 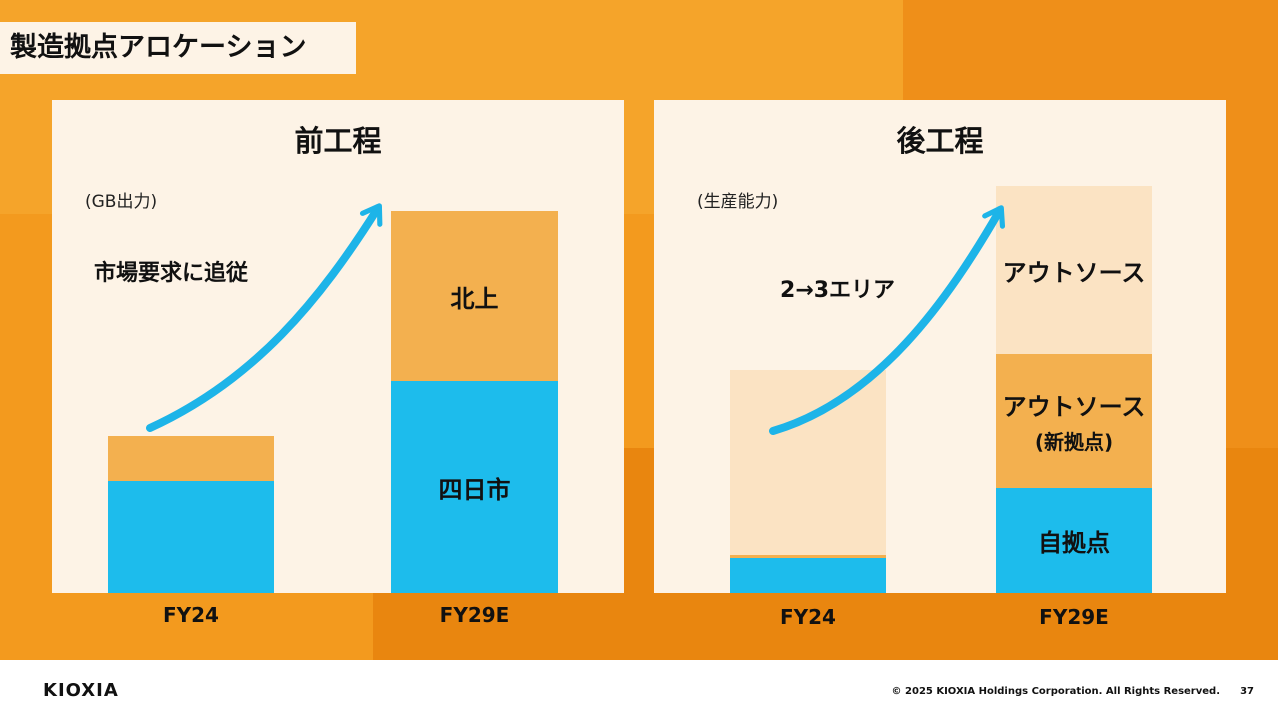 I want to click on front-end-unit-label: (GB出力), so click(x=121, y=202).